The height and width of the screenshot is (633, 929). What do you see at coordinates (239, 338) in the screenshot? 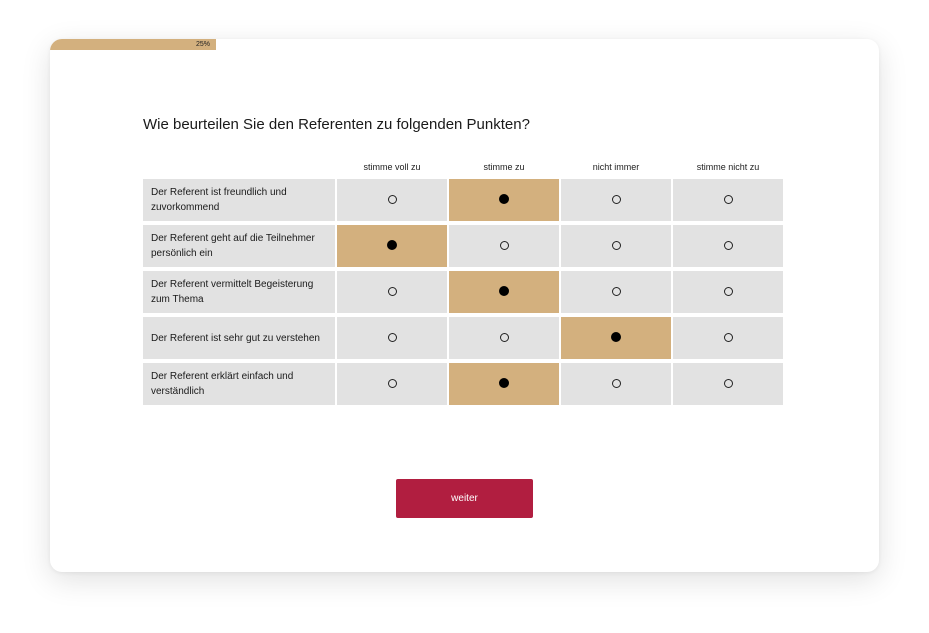
I see `statement-label: Der Referent ist sehr gut zu verstehen` at bounding box center [239, 338].